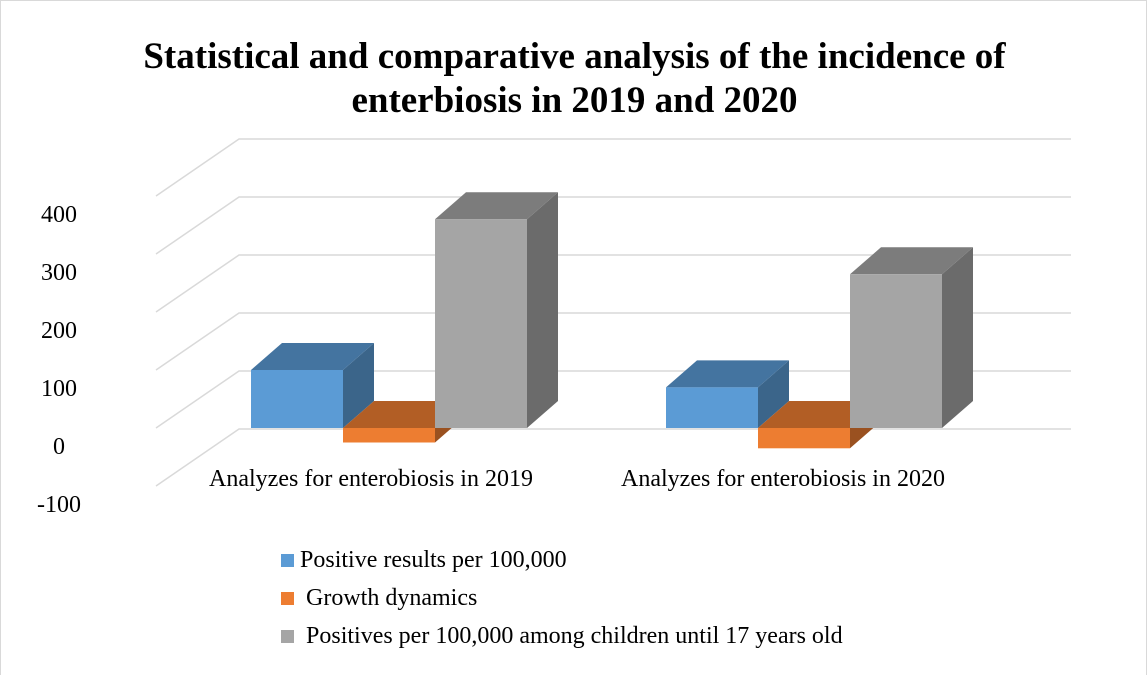  I want to click on legend-item: Growth dynamics, so click(562, 598).